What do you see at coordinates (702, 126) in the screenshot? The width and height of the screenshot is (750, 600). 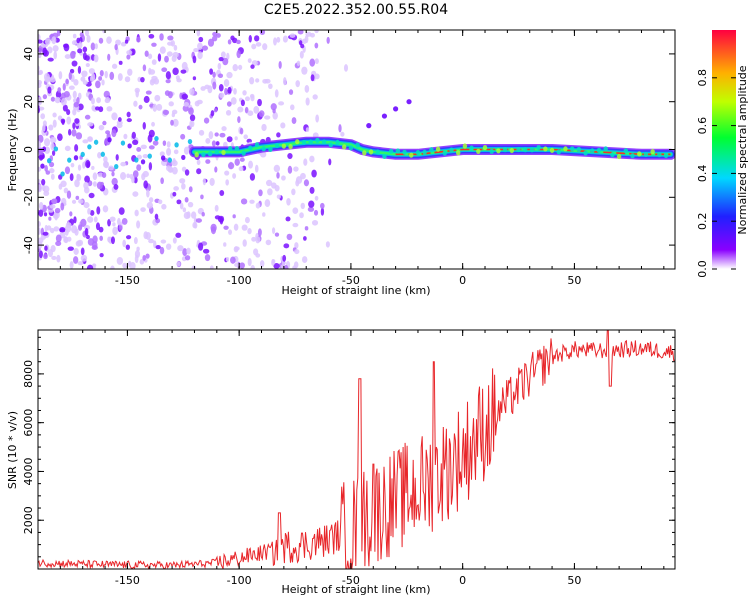 I see `colorbar-tick-label: 0.6` at bounding box center [702, 126].